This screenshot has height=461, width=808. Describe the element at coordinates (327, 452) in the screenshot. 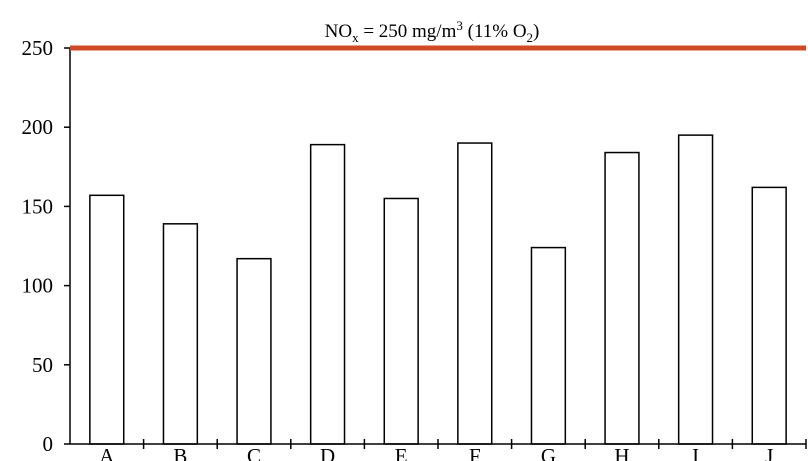

I see `x-tick-label: D` at that location.